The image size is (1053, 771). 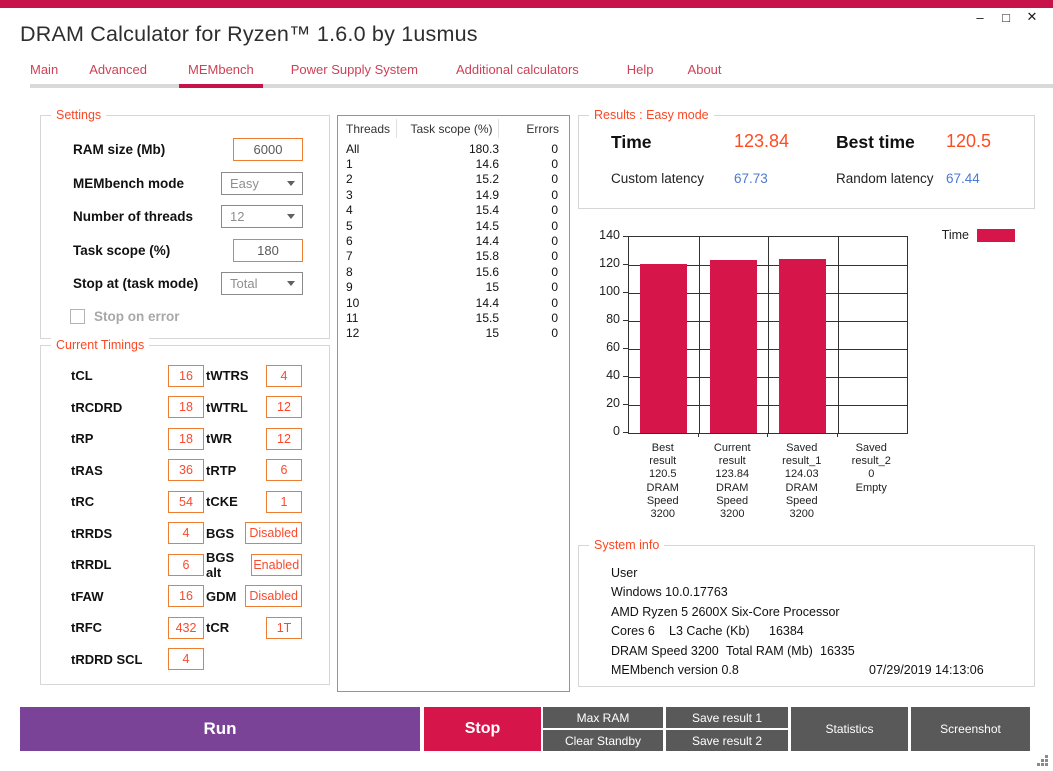 What do you see at coordinates (980, 17) in the screenshot?
I see `minimize-icon: –` at bounding box center [980, 17].